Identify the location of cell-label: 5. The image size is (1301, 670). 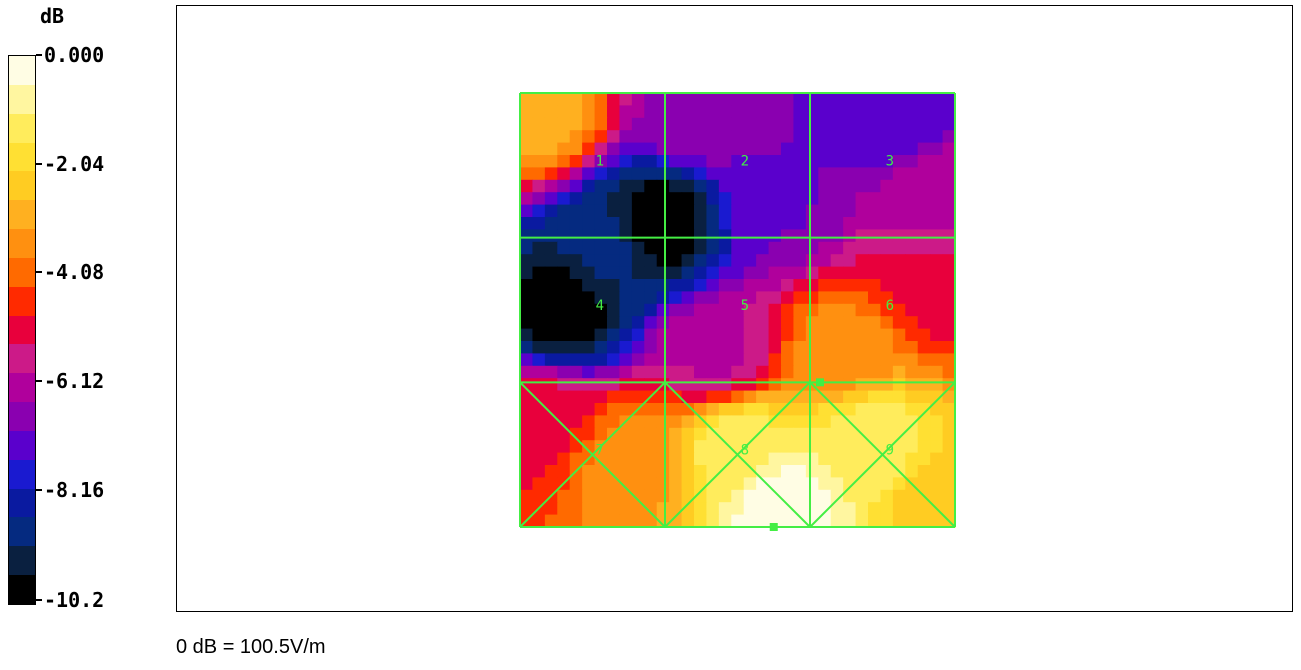
(745, 306).